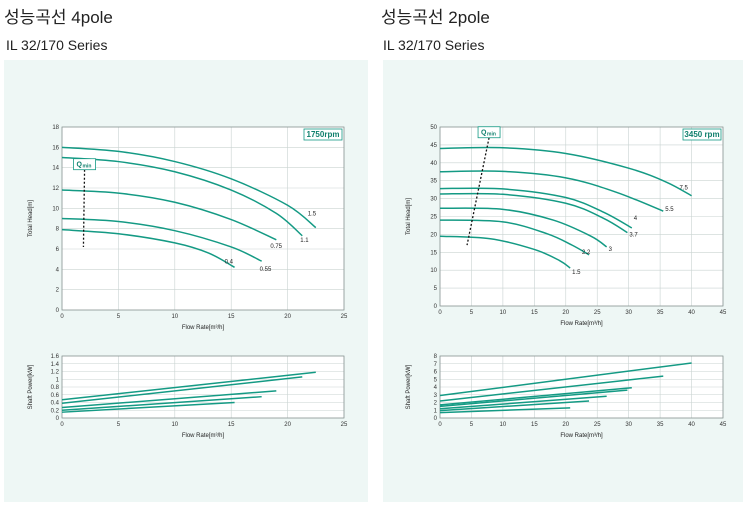 The image size is (746, 516). What do you see at coordinates (503, 313) in the screenshot?
I see `head-2pole-xtick-label: 10` at bounding box center [503, 313].